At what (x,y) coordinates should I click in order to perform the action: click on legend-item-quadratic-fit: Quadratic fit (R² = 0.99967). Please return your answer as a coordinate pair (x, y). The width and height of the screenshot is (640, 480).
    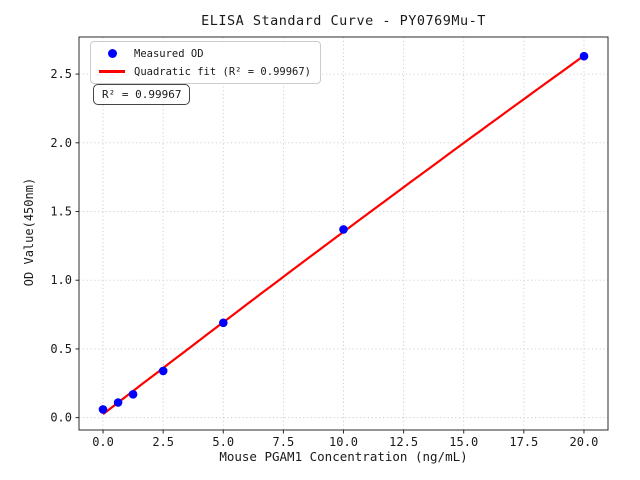
    Looking at the image, I should click on (204, 71).